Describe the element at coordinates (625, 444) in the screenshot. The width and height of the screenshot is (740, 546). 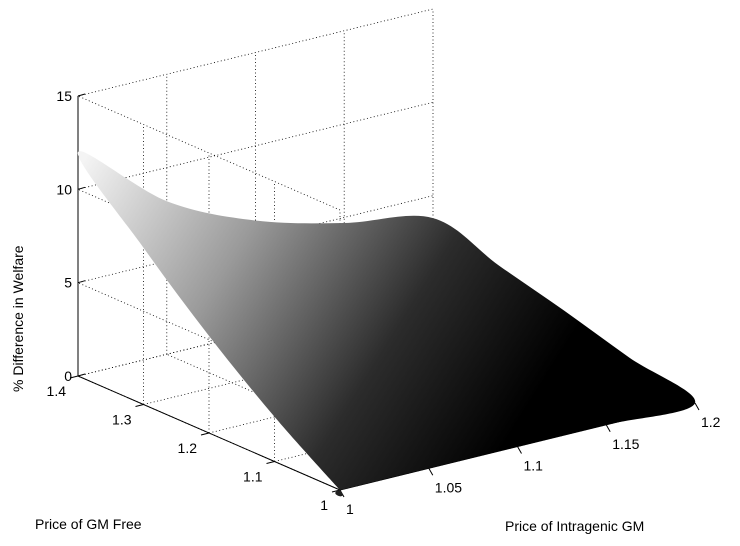
I see `x-tick-label: 1.15` at that location.